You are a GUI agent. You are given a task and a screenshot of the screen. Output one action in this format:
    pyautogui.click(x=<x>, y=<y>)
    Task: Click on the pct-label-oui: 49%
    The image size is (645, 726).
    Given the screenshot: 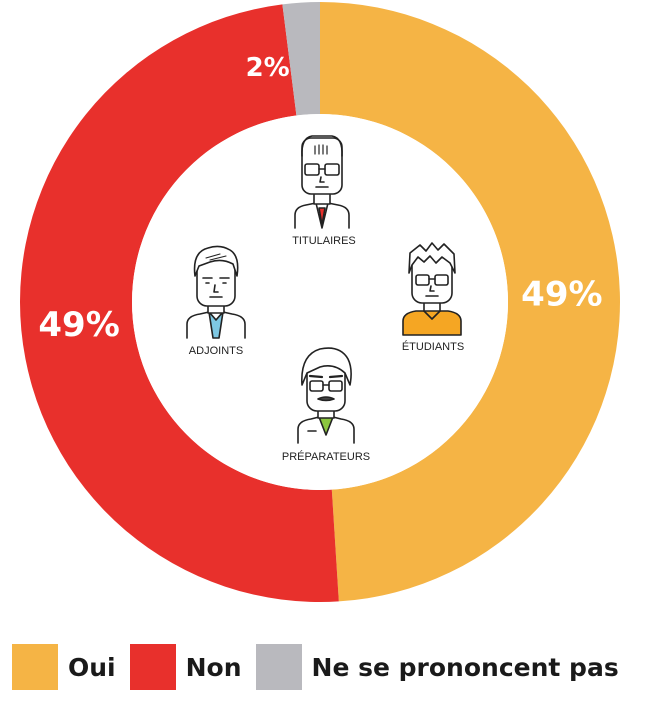 What is the action you would take?
    pyautogui.click(x=561, y=294)
    